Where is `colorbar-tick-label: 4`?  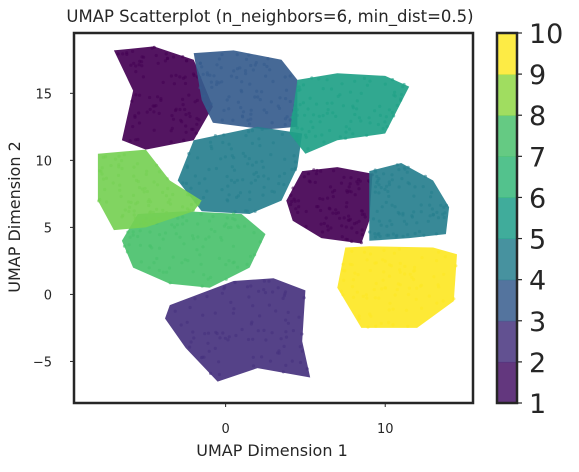
colorbar-tick-label: 4 is located at coordinates (537, 281).